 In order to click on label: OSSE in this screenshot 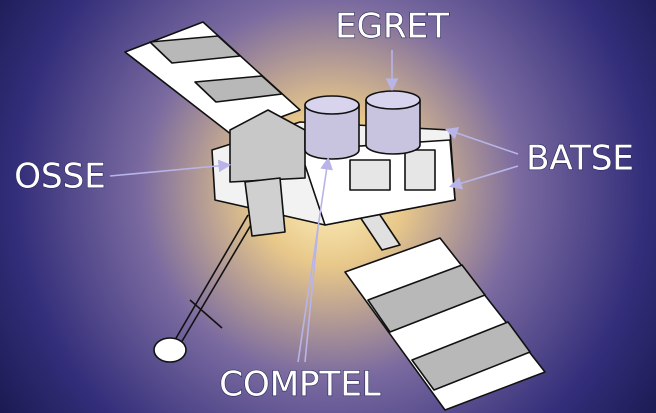, I will do `click(59, 177)`.